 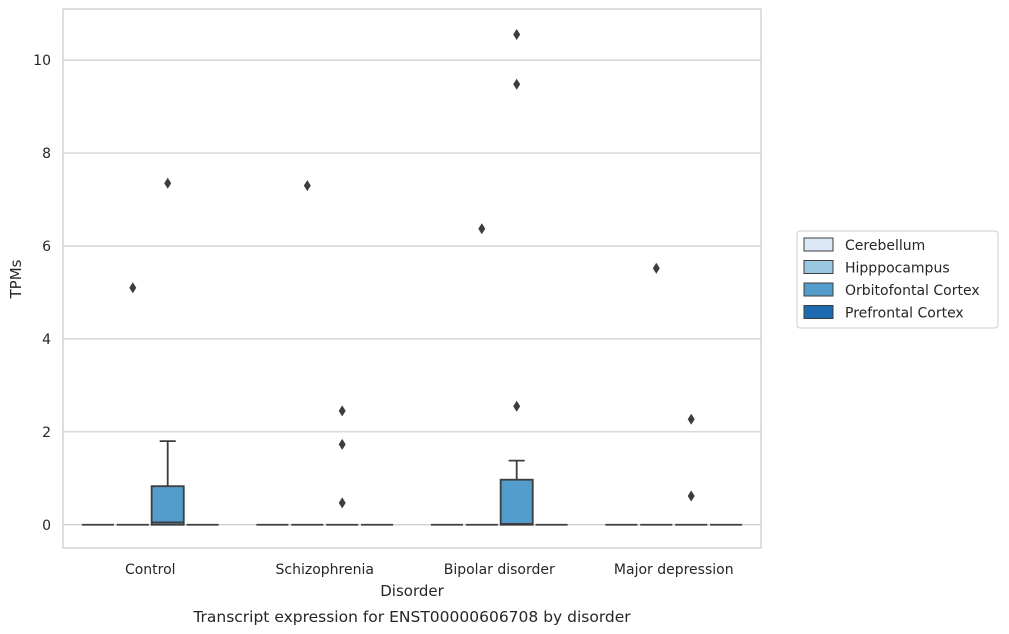 What do you see at coordinates (46, 247) in the screenshot?
I see `y-tick-label: 6` at bounding box center [46, 247].